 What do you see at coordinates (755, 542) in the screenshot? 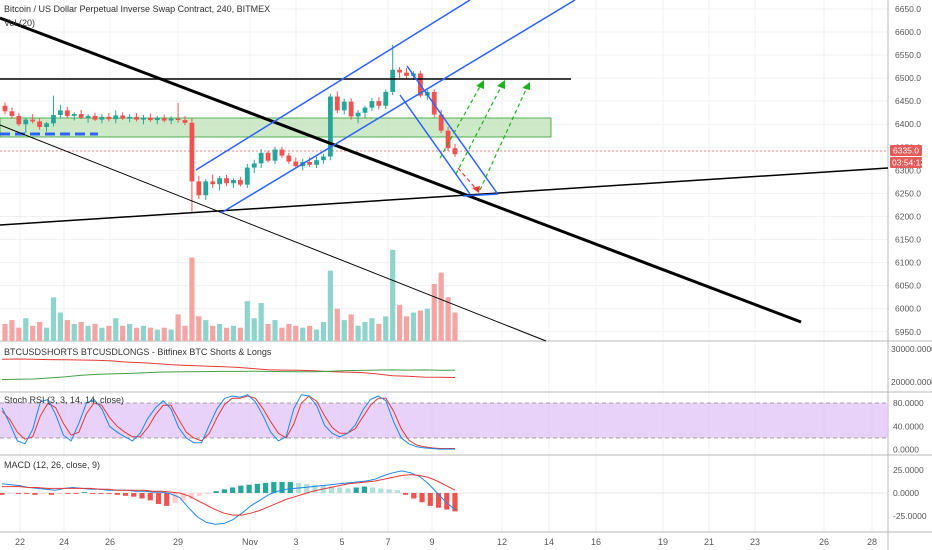
I see `date-tick-label: 23` at bounding box center [755, 542].